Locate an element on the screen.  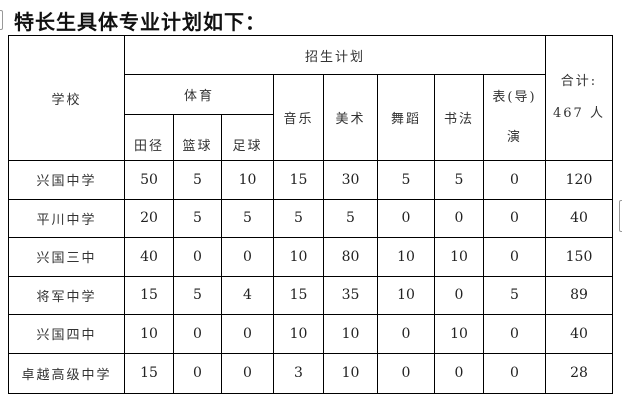
plan-header: 招生计划 is located at coordinates (335, 55).